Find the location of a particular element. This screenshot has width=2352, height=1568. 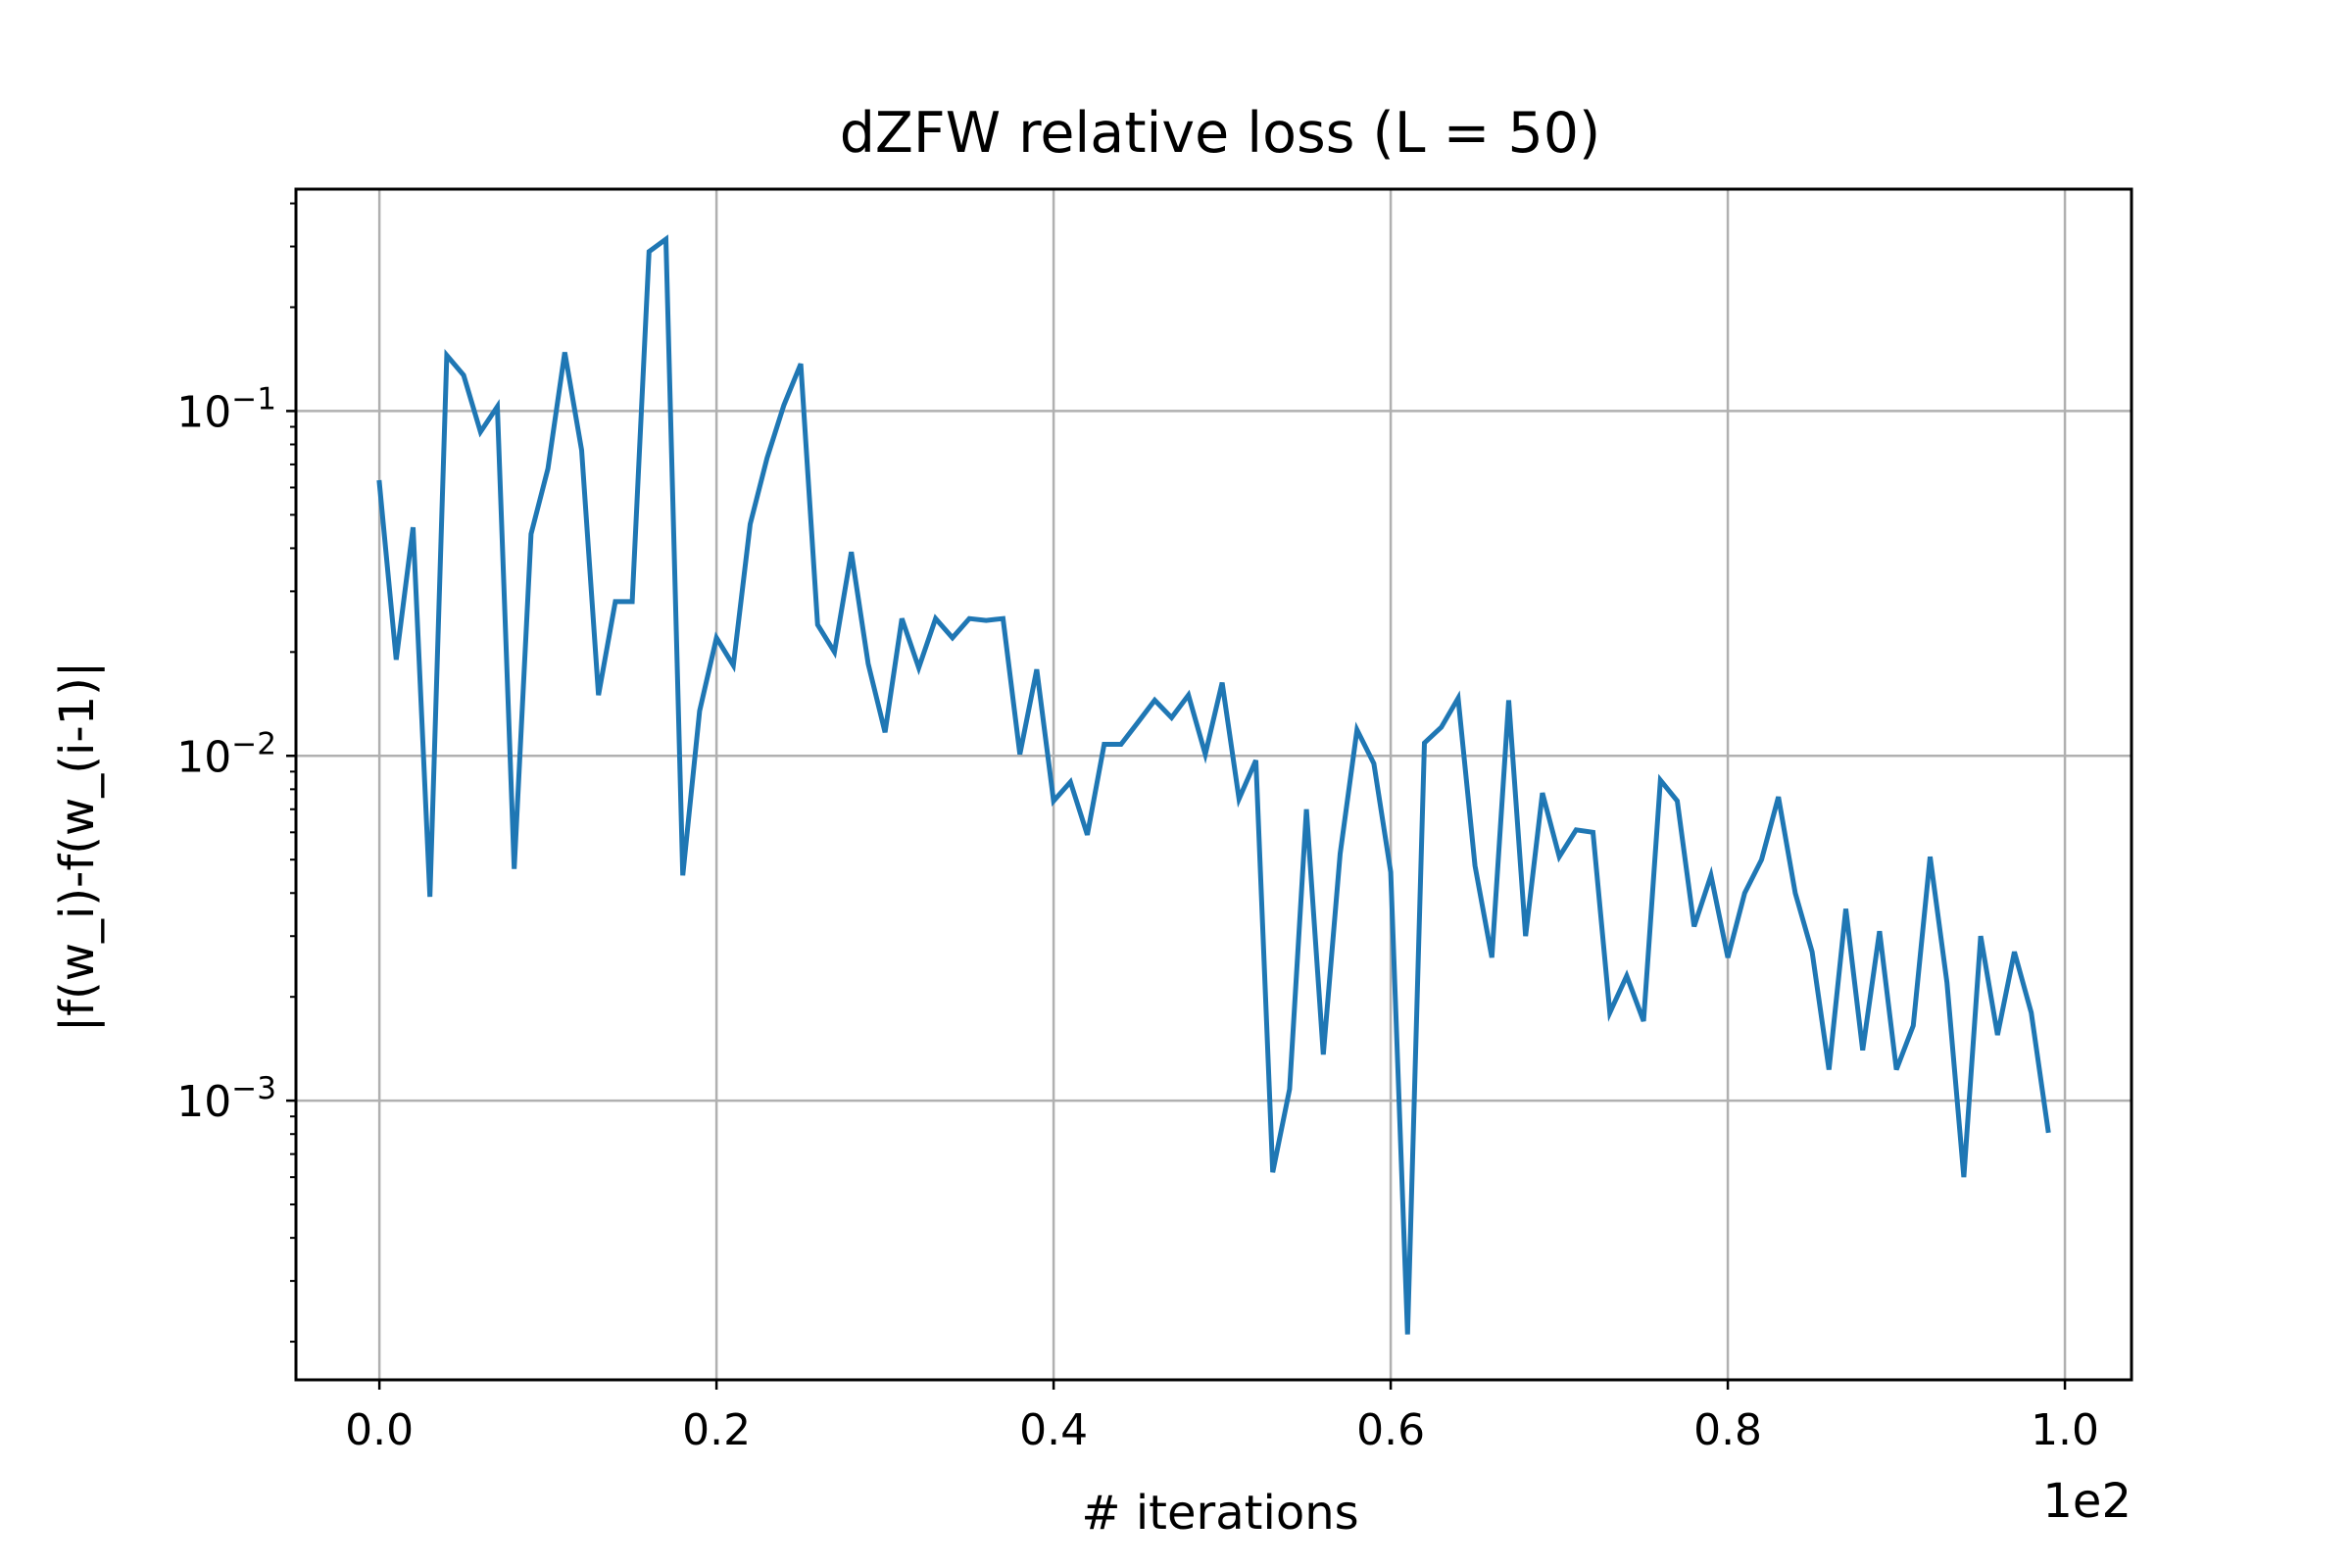

y-axis-ticks: 10⁻¹ 10⁻² 10⁻³ is located at coordinates (236, 754).